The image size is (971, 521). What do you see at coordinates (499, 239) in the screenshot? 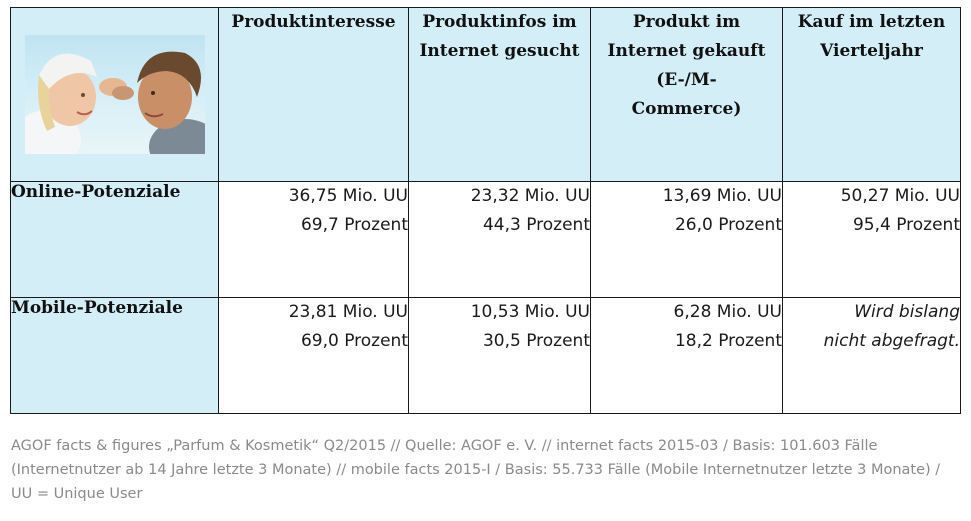
I see `cell-online-produktinfos: 23,32 Mio. UU 44,3 Prozent` at bounding box center [499, 239].